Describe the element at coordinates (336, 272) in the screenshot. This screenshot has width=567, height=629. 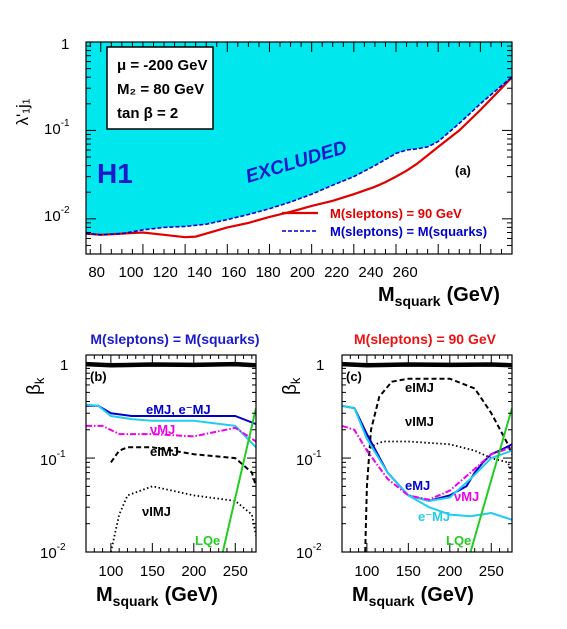
I see `x-tick-label: 220` at that location.